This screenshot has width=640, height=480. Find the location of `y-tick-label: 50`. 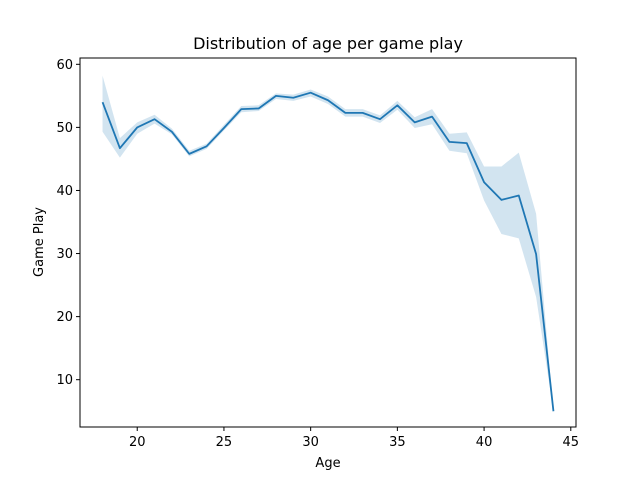

y-tick-label: 50 is located at coordinates (64, 128).